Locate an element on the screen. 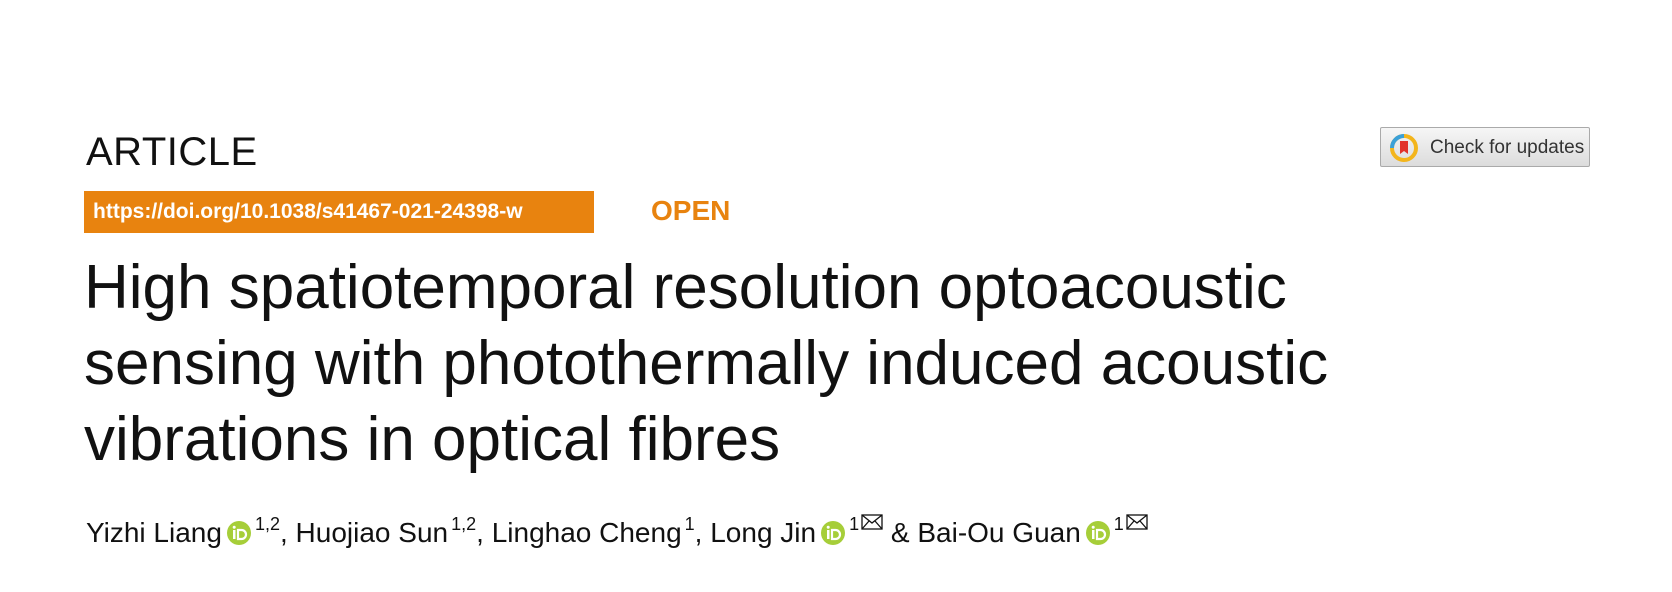 The image size is (1672, 592). check-updates-label: Check for updates is located at coordinates (1507, 147).